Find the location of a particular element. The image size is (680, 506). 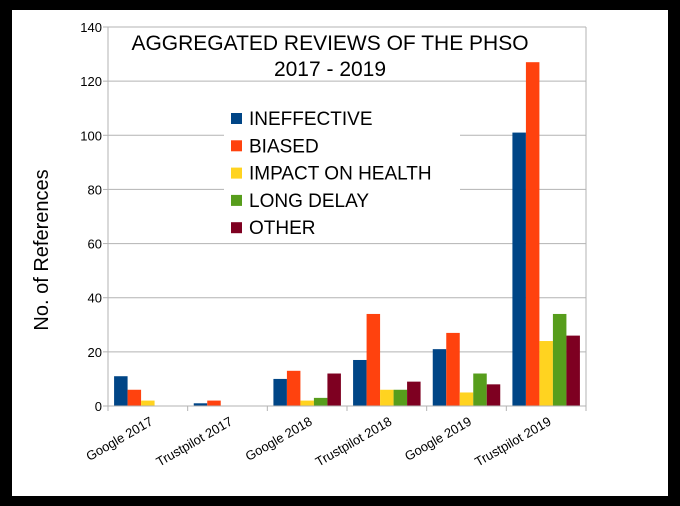

x-tick-label: Trustpilot 2018 is located at coordinates (354, 442).